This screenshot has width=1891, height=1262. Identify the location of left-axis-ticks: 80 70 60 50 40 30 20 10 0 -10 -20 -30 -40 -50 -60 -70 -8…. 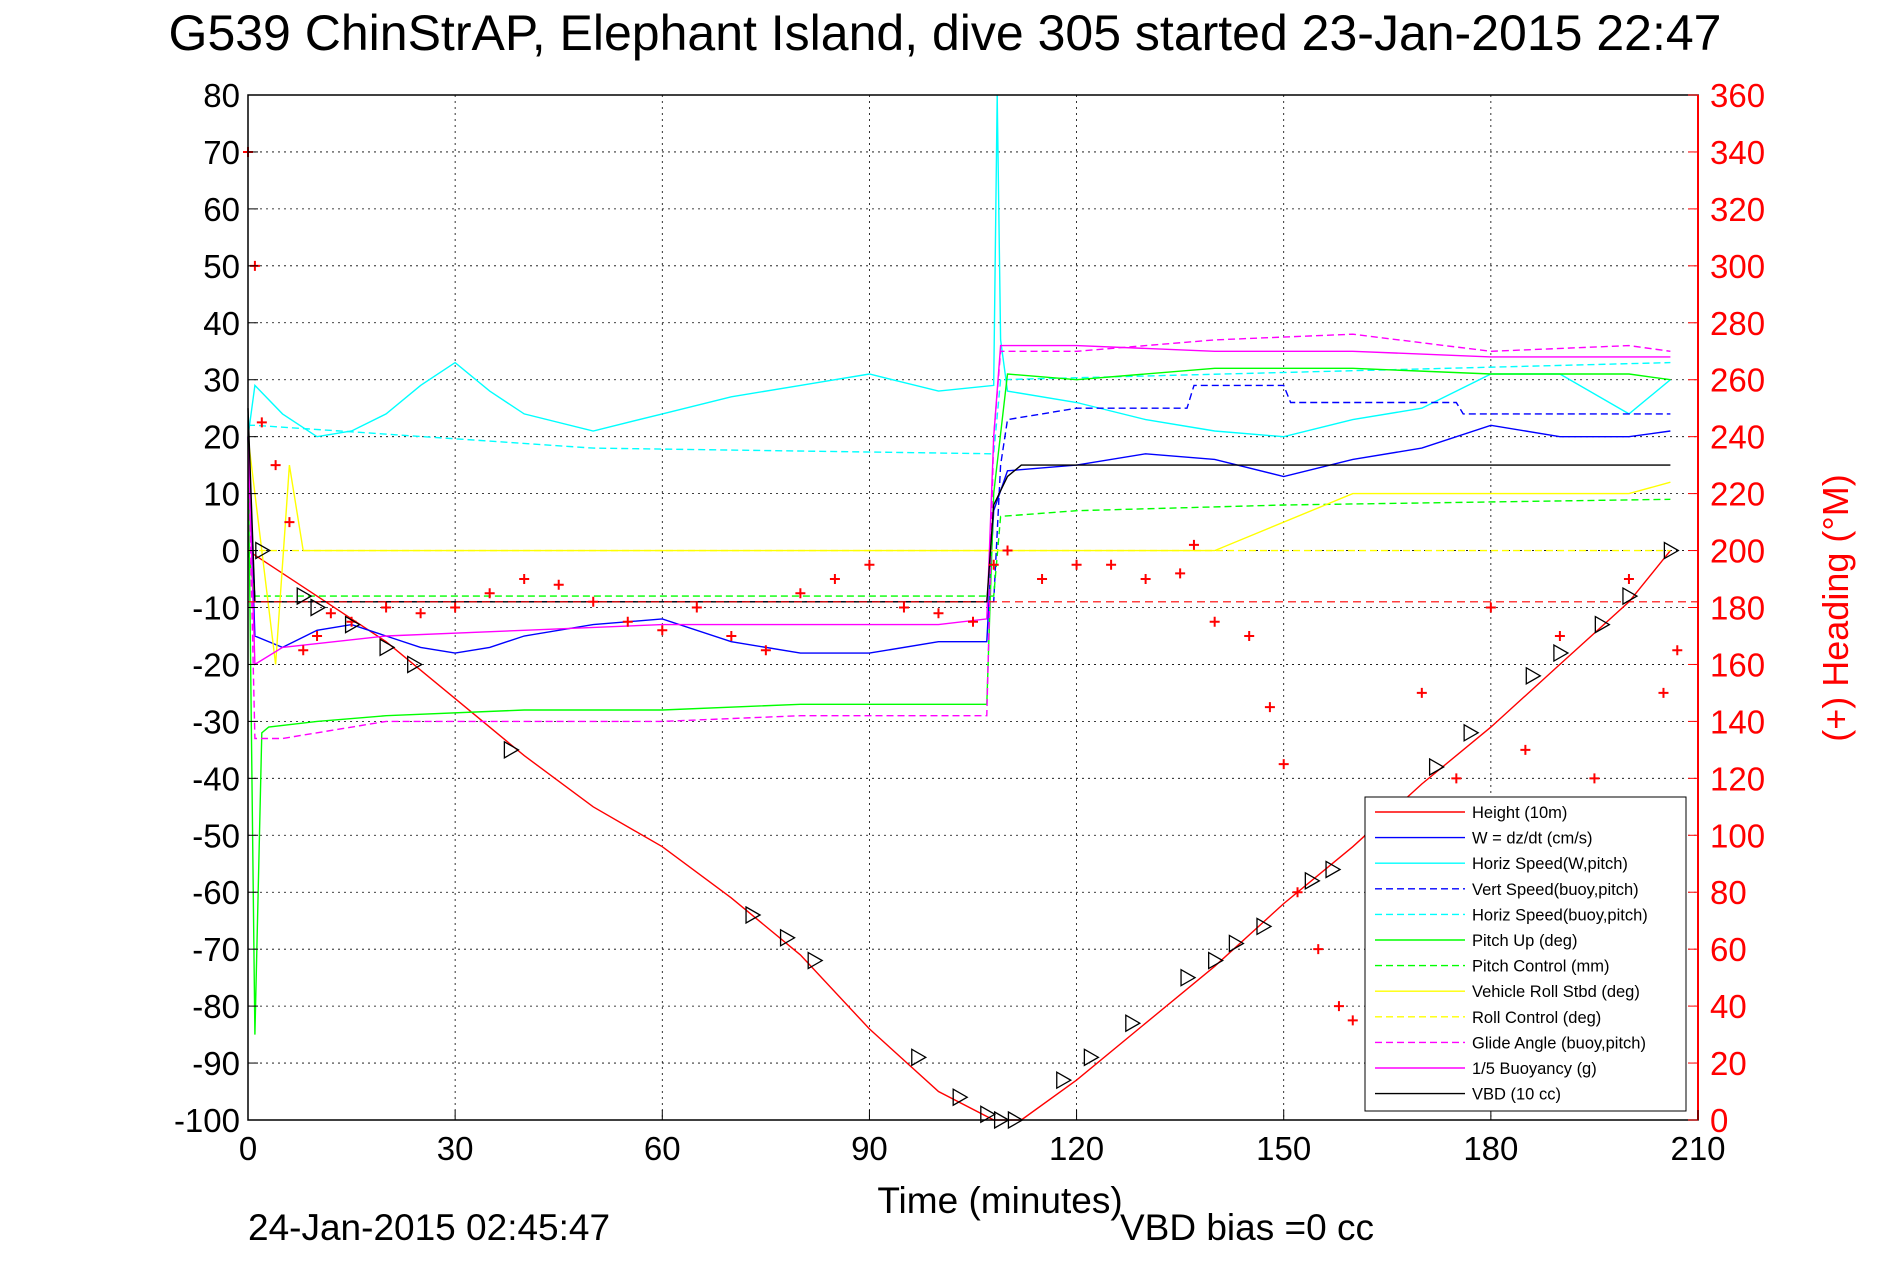
(216, 608).